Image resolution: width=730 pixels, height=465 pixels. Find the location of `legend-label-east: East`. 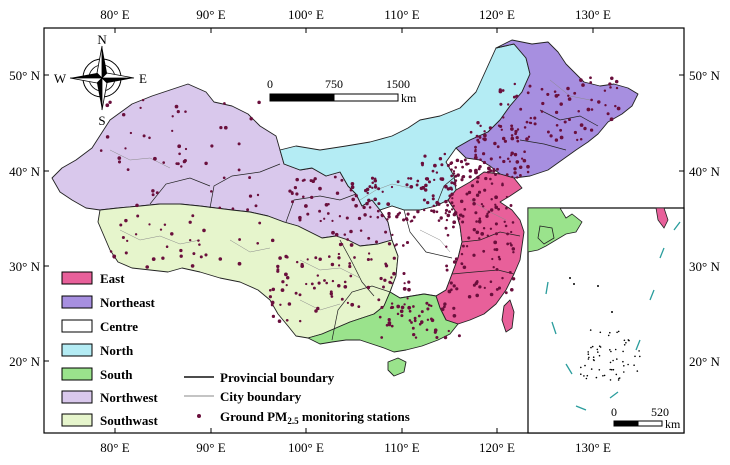

legend-label-east: East is located at coordinates (112, 278).